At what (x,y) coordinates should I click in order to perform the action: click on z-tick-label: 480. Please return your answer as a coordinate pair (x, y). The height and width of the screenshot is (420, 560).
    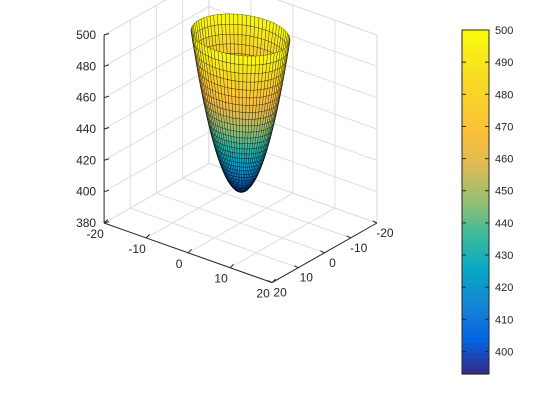
    Looking at the image, I should click on (86, 66).